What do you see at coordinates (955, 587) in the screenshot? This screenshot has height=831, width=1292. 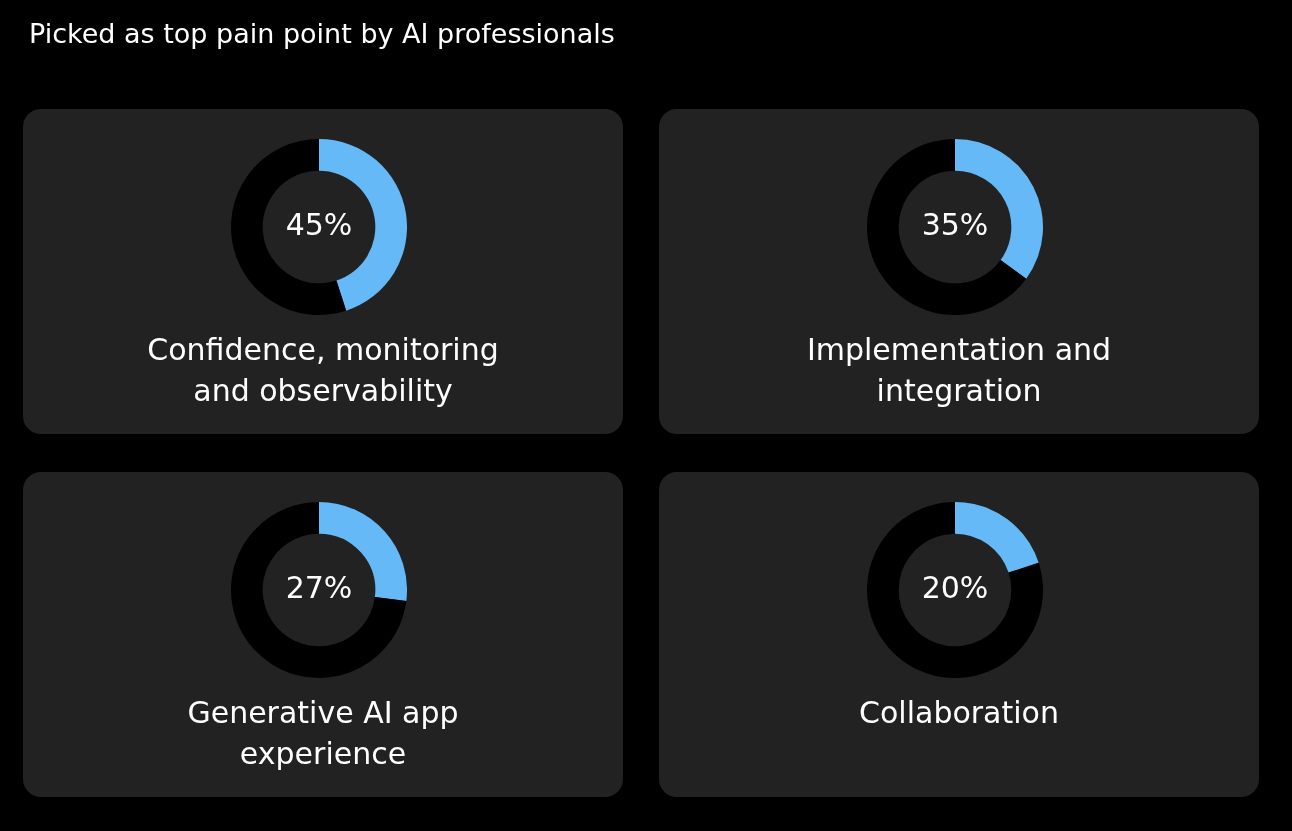 I see `data-label: 20%` at bounding box center [955, 587].